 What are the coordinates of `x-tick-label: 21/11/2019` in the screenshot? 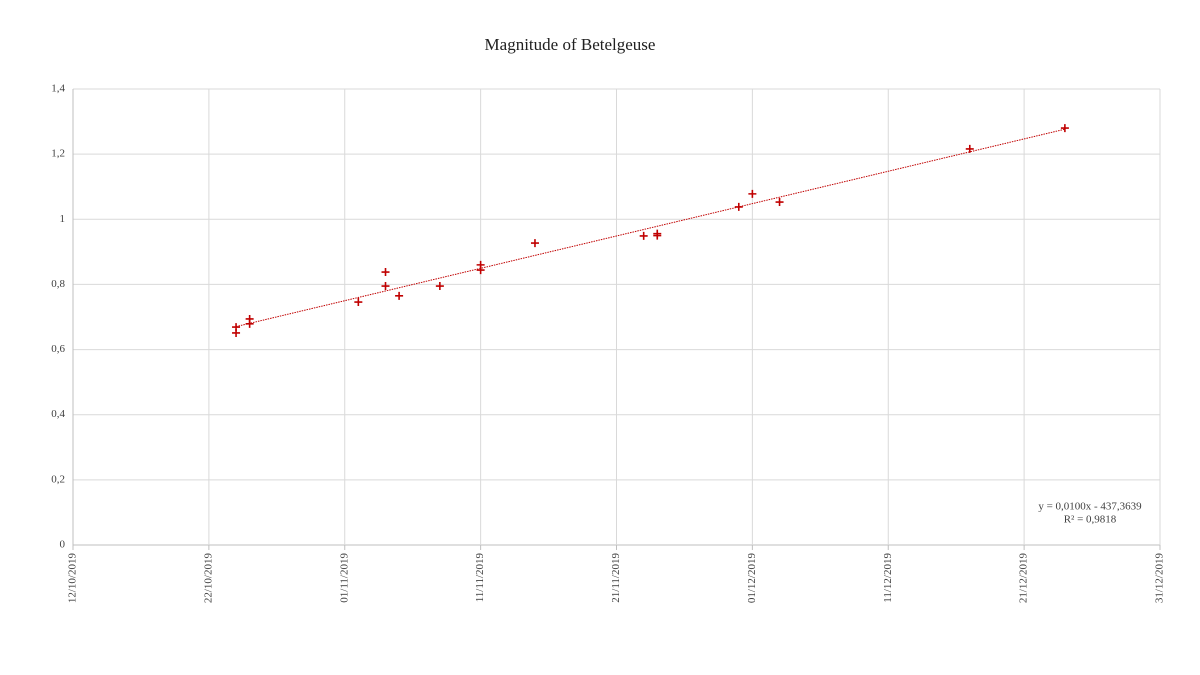 It's located at (616, 578).